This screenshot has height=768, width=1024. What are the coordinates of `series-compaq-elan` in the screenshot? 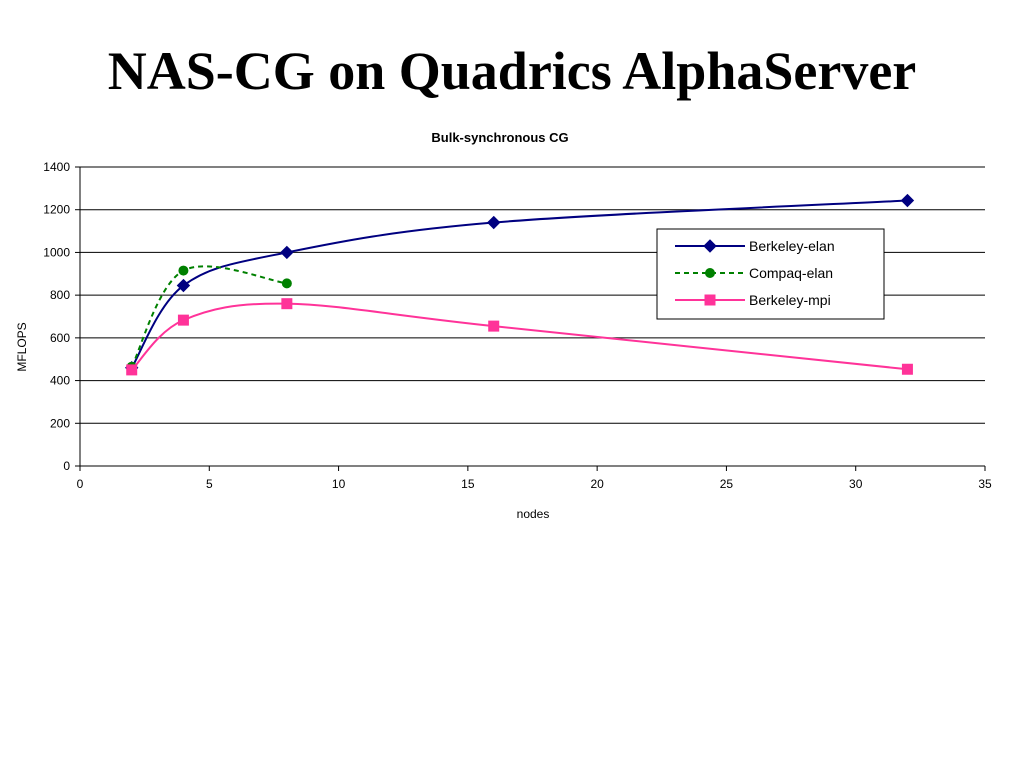 It's located at (209, 318).